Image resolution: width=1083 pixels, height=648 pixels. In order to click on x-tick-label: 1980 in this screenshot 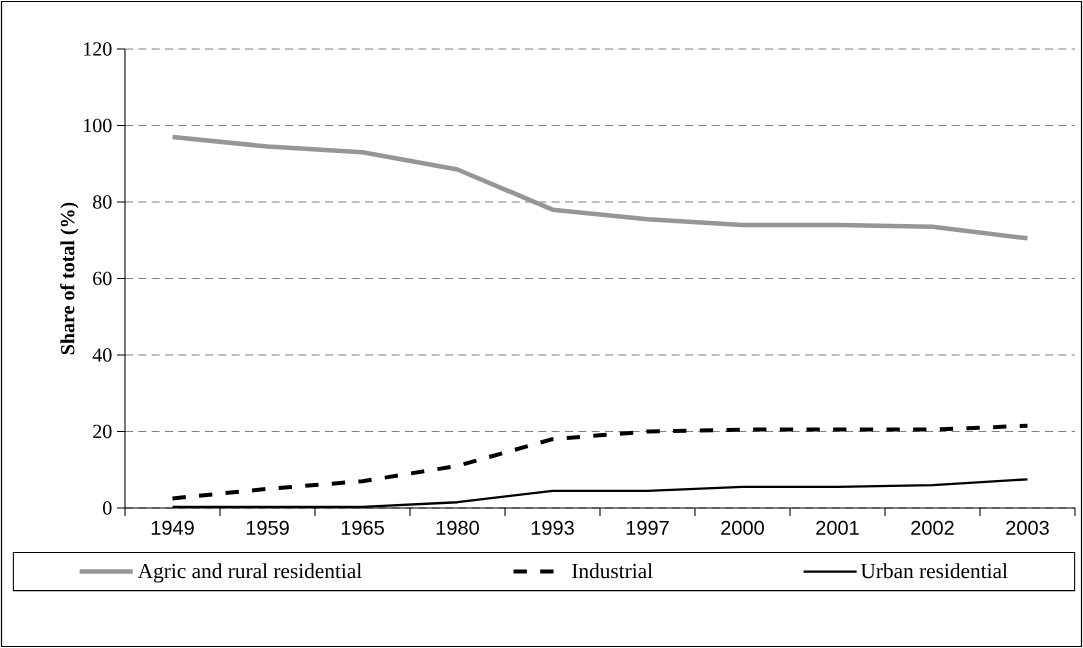, I will do `click(457, 527)`.